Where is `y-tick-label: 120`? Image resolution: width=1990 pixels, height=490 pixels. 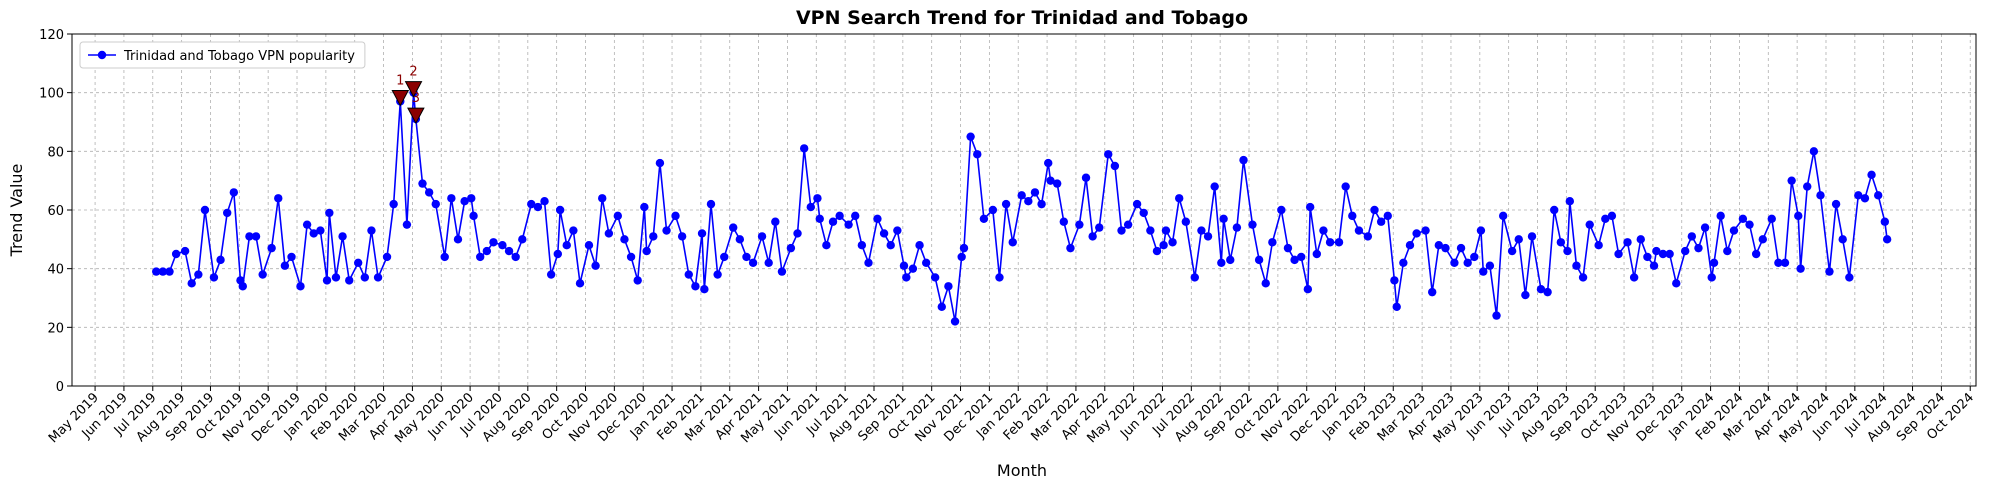
y-tick-label: 120 is located at coordinates (51, 35).